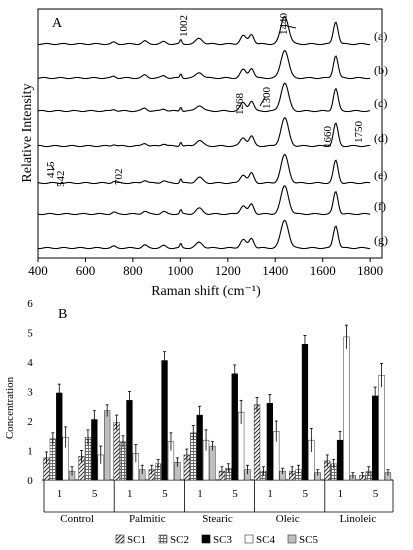 This screenshot has height=550, width=413. I want to click on y-tick-label: 0, so click(30, 481).